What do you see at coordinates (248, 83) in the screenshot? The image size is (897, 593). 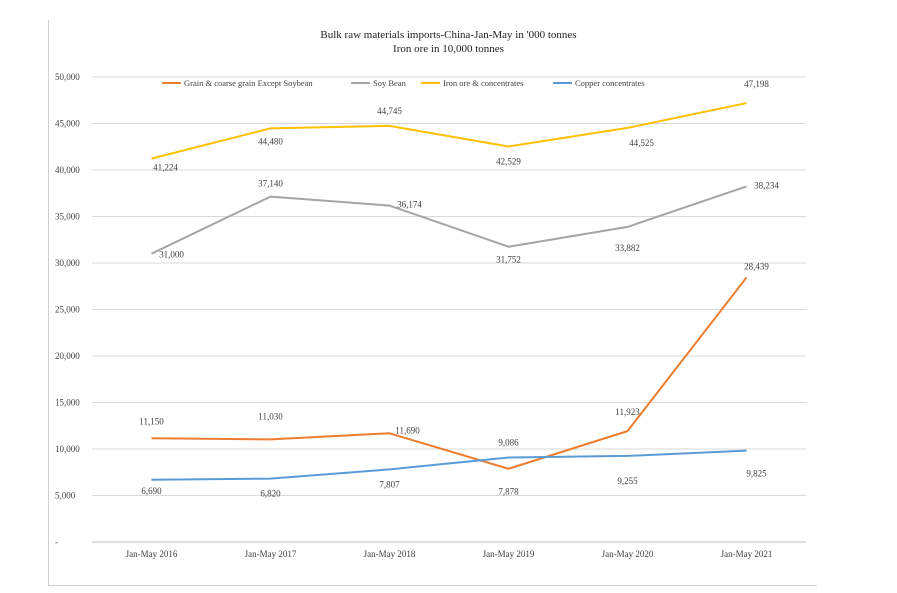 I see `legend-label: Grain & coarse grain Except Soybean` at bounding box center [248, 83].